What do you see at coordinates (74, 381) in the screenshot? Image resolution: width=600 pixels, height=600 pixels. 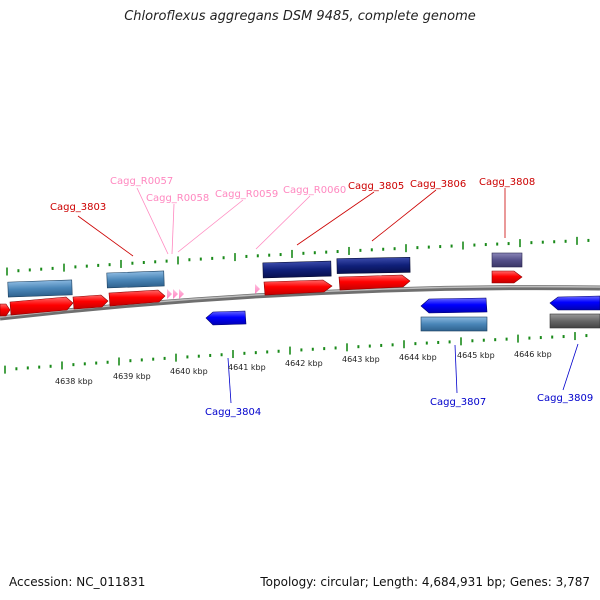 I see `ruler-label: 4638 kbp` at bounding box center [74, 381].